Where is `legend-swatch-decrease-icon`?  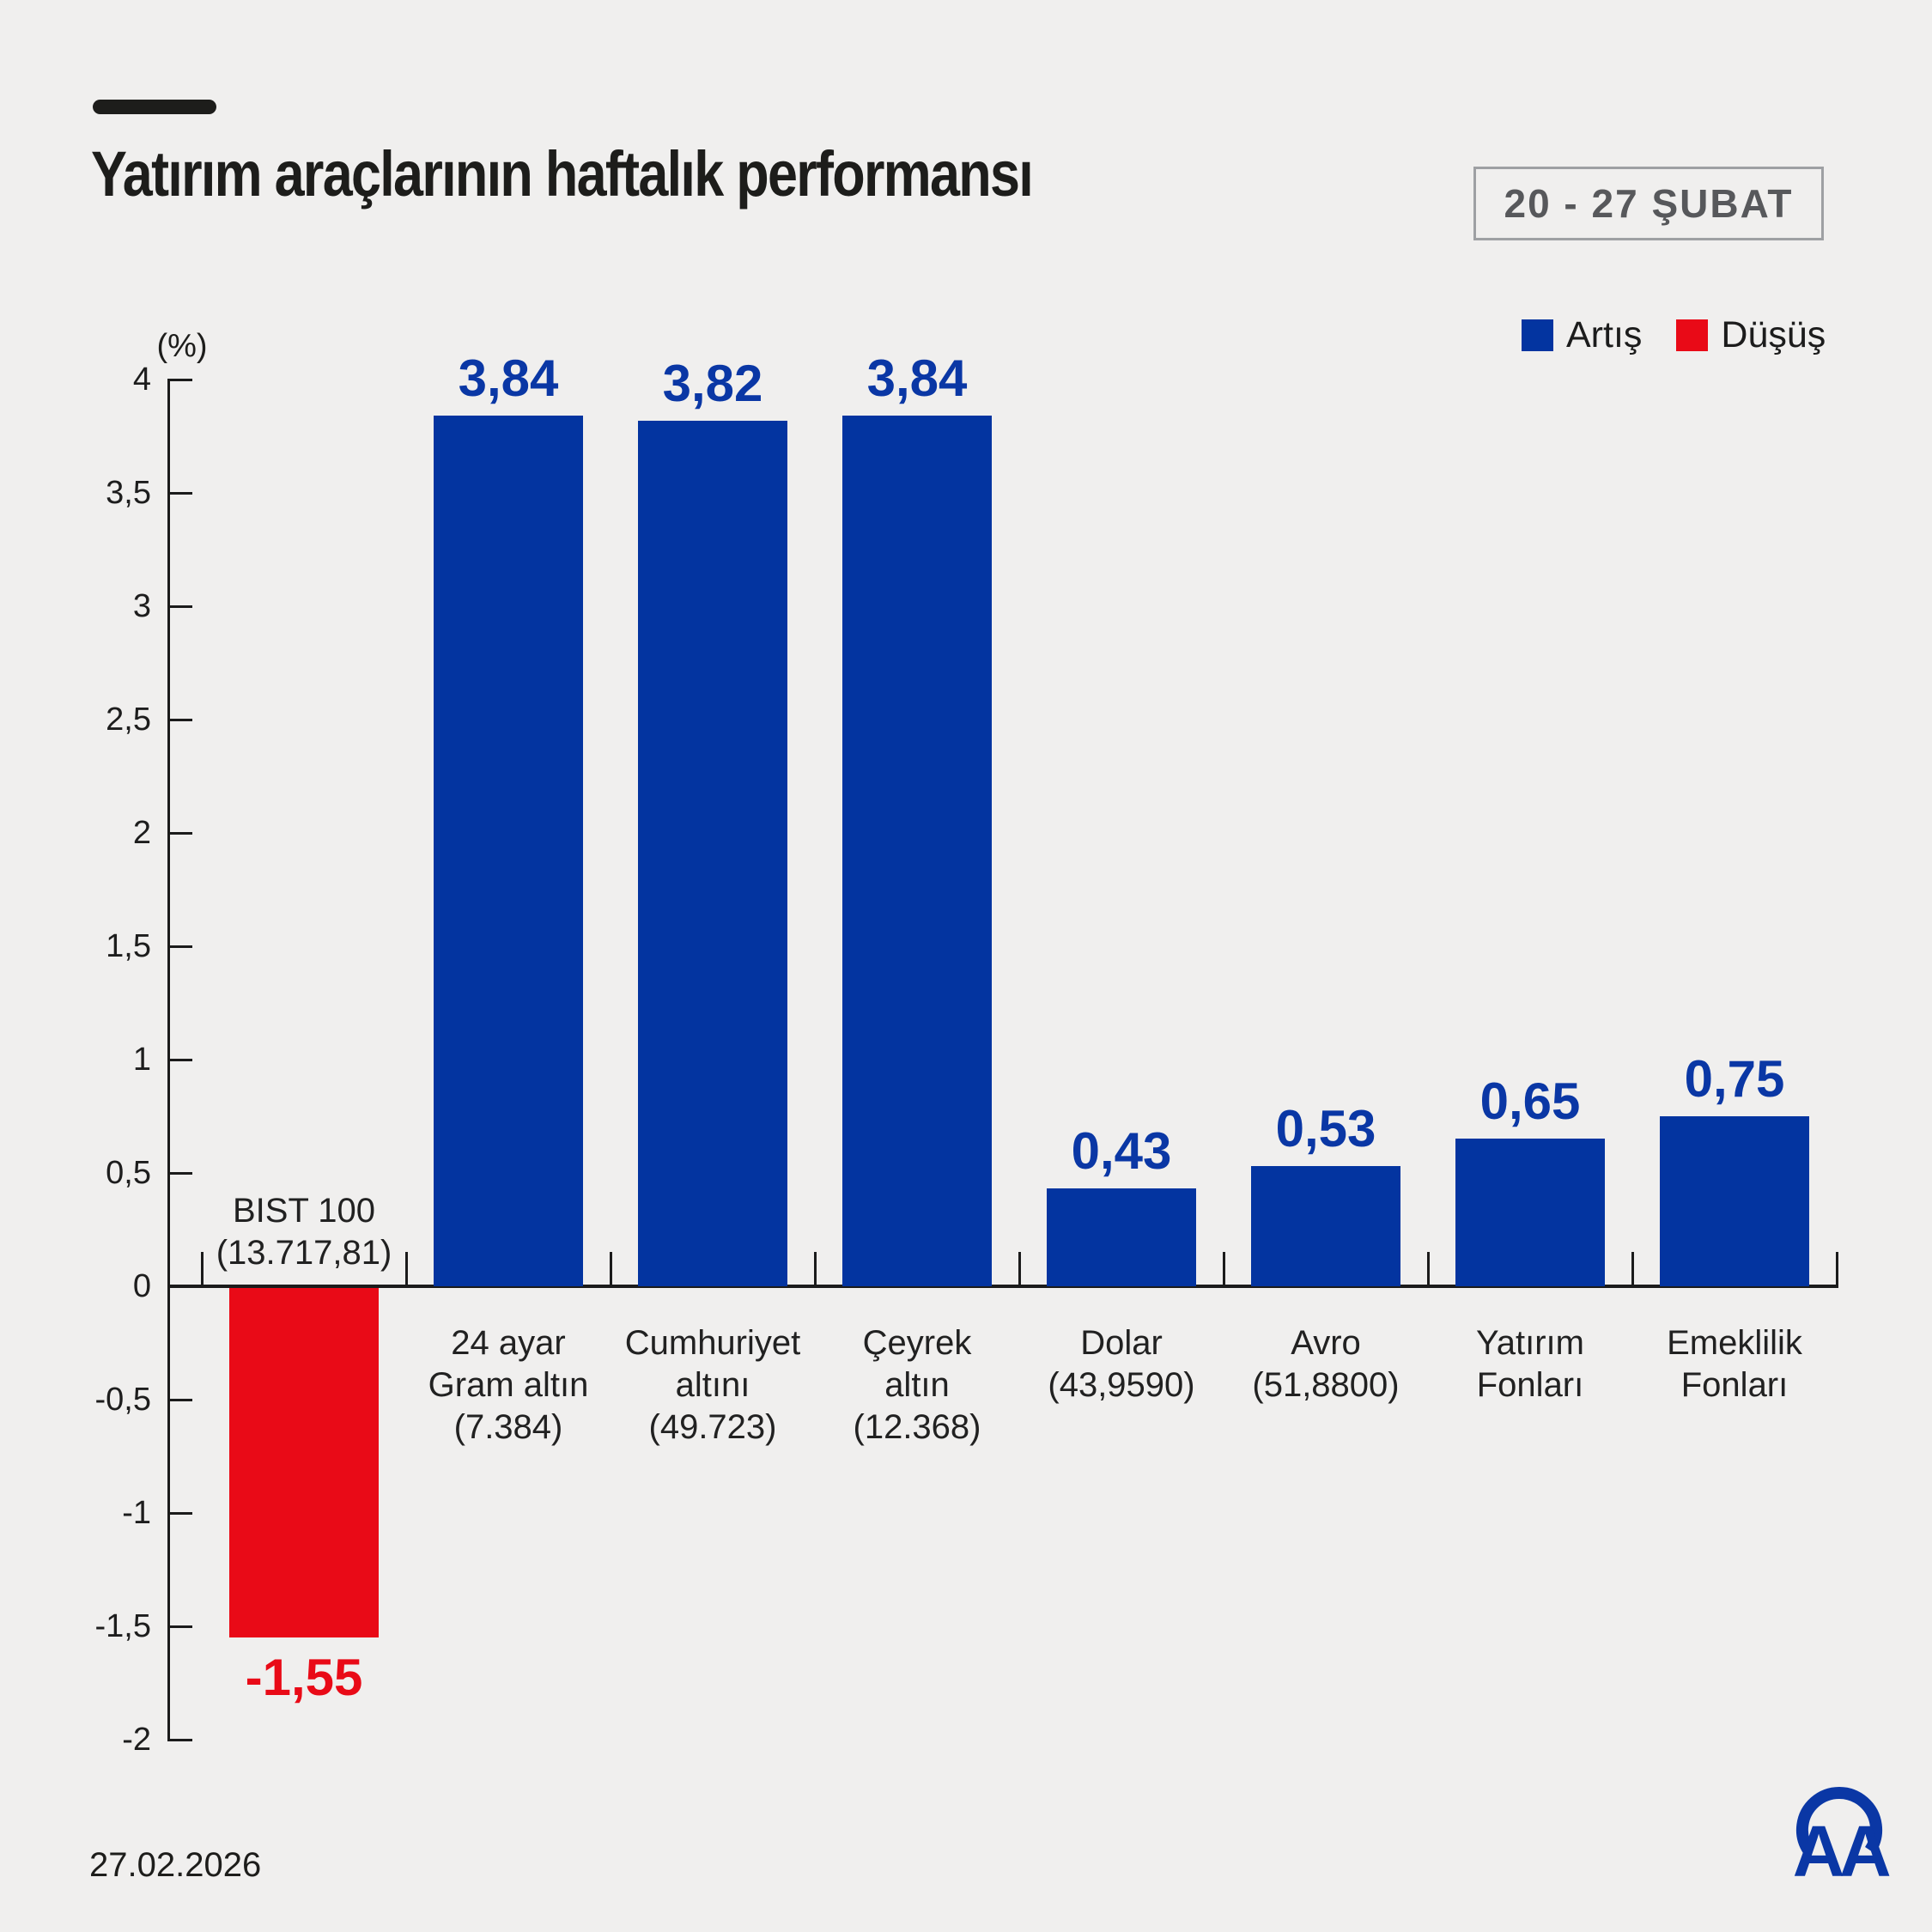 legend-swatch-decrease-icon is located at coordinates (1693, 335).